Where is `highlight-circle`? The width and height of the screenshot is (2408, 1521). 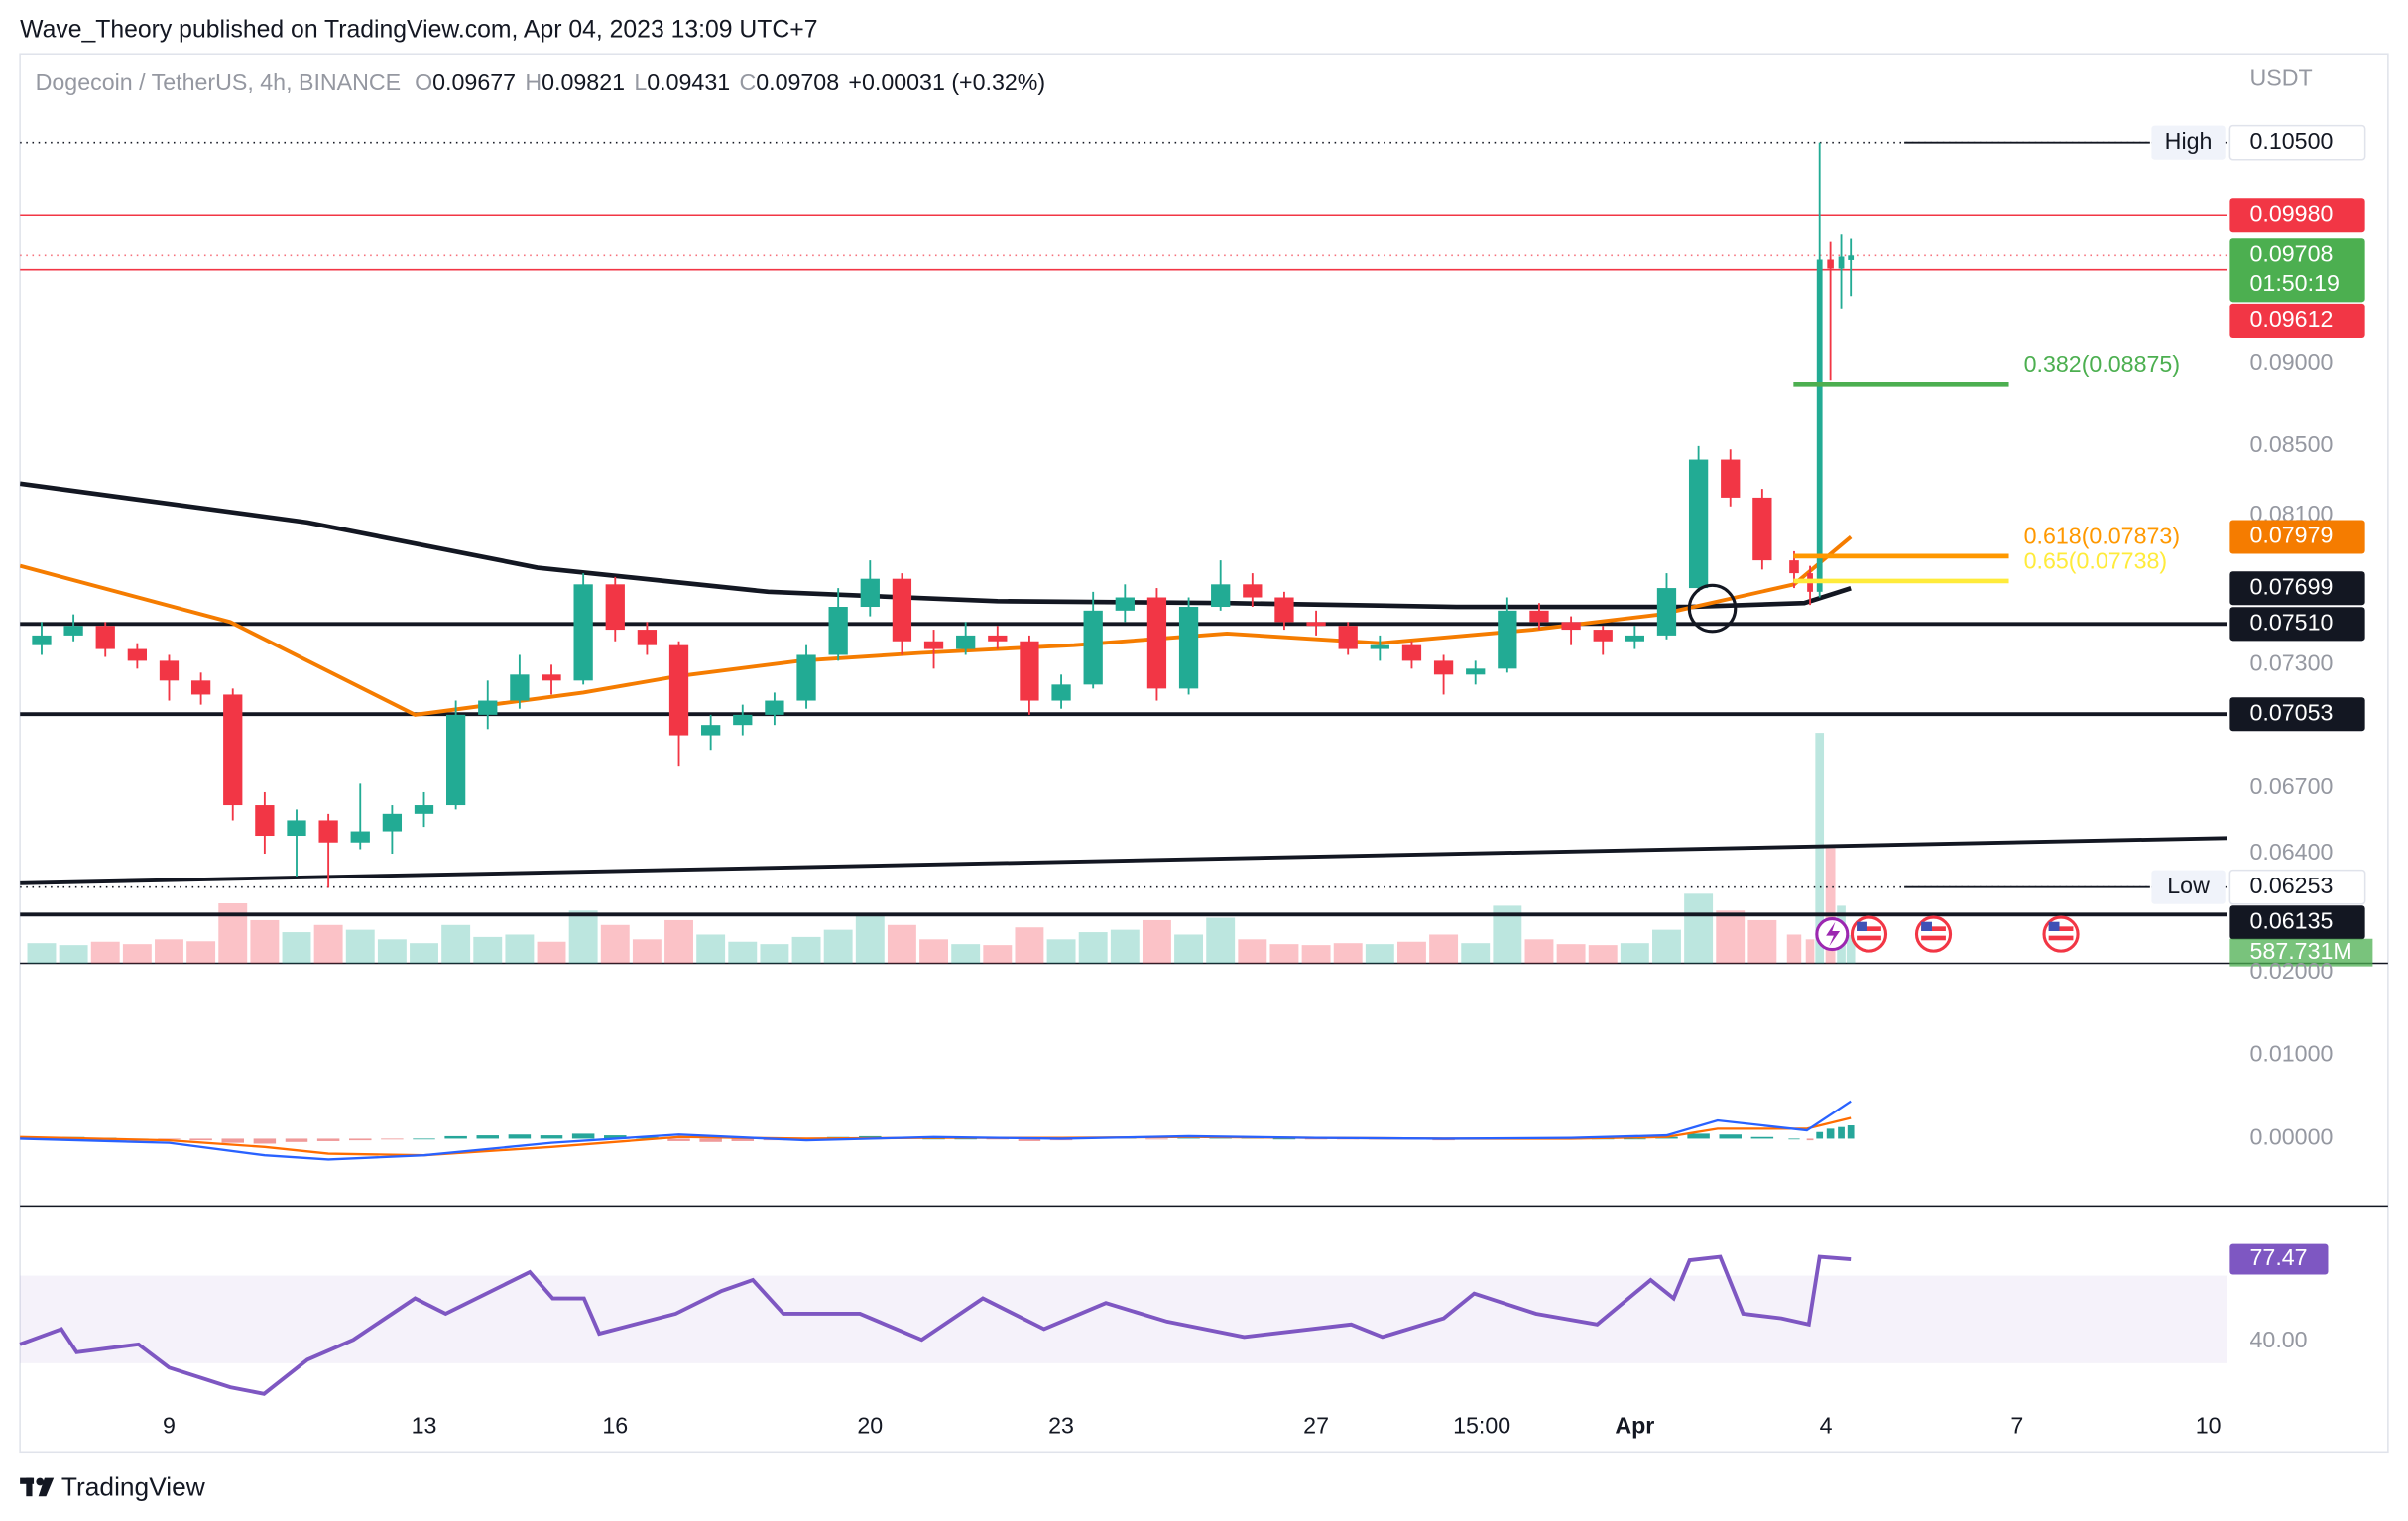 highlight-circle is located at coordinates (1713, 608).